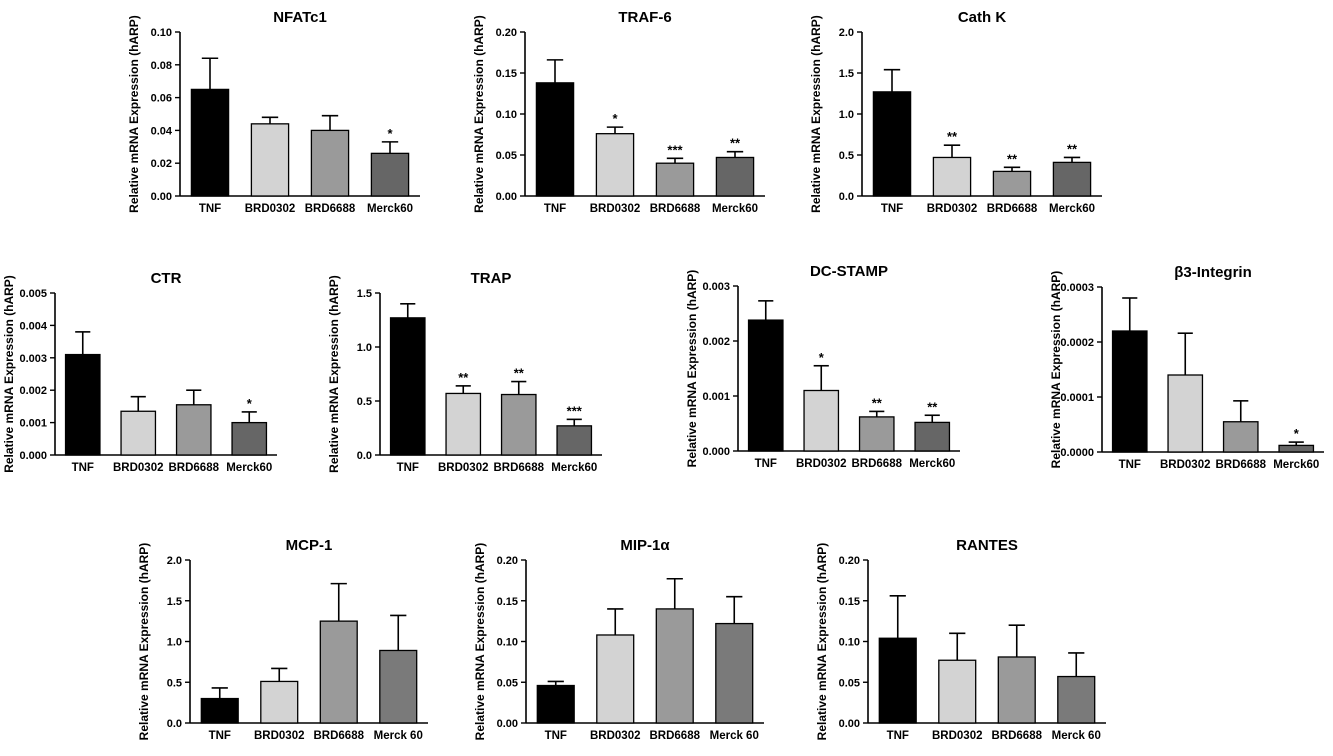 The image size is (1333, 756). I want to click on chart-title: NFATc1, so click(300, 17).